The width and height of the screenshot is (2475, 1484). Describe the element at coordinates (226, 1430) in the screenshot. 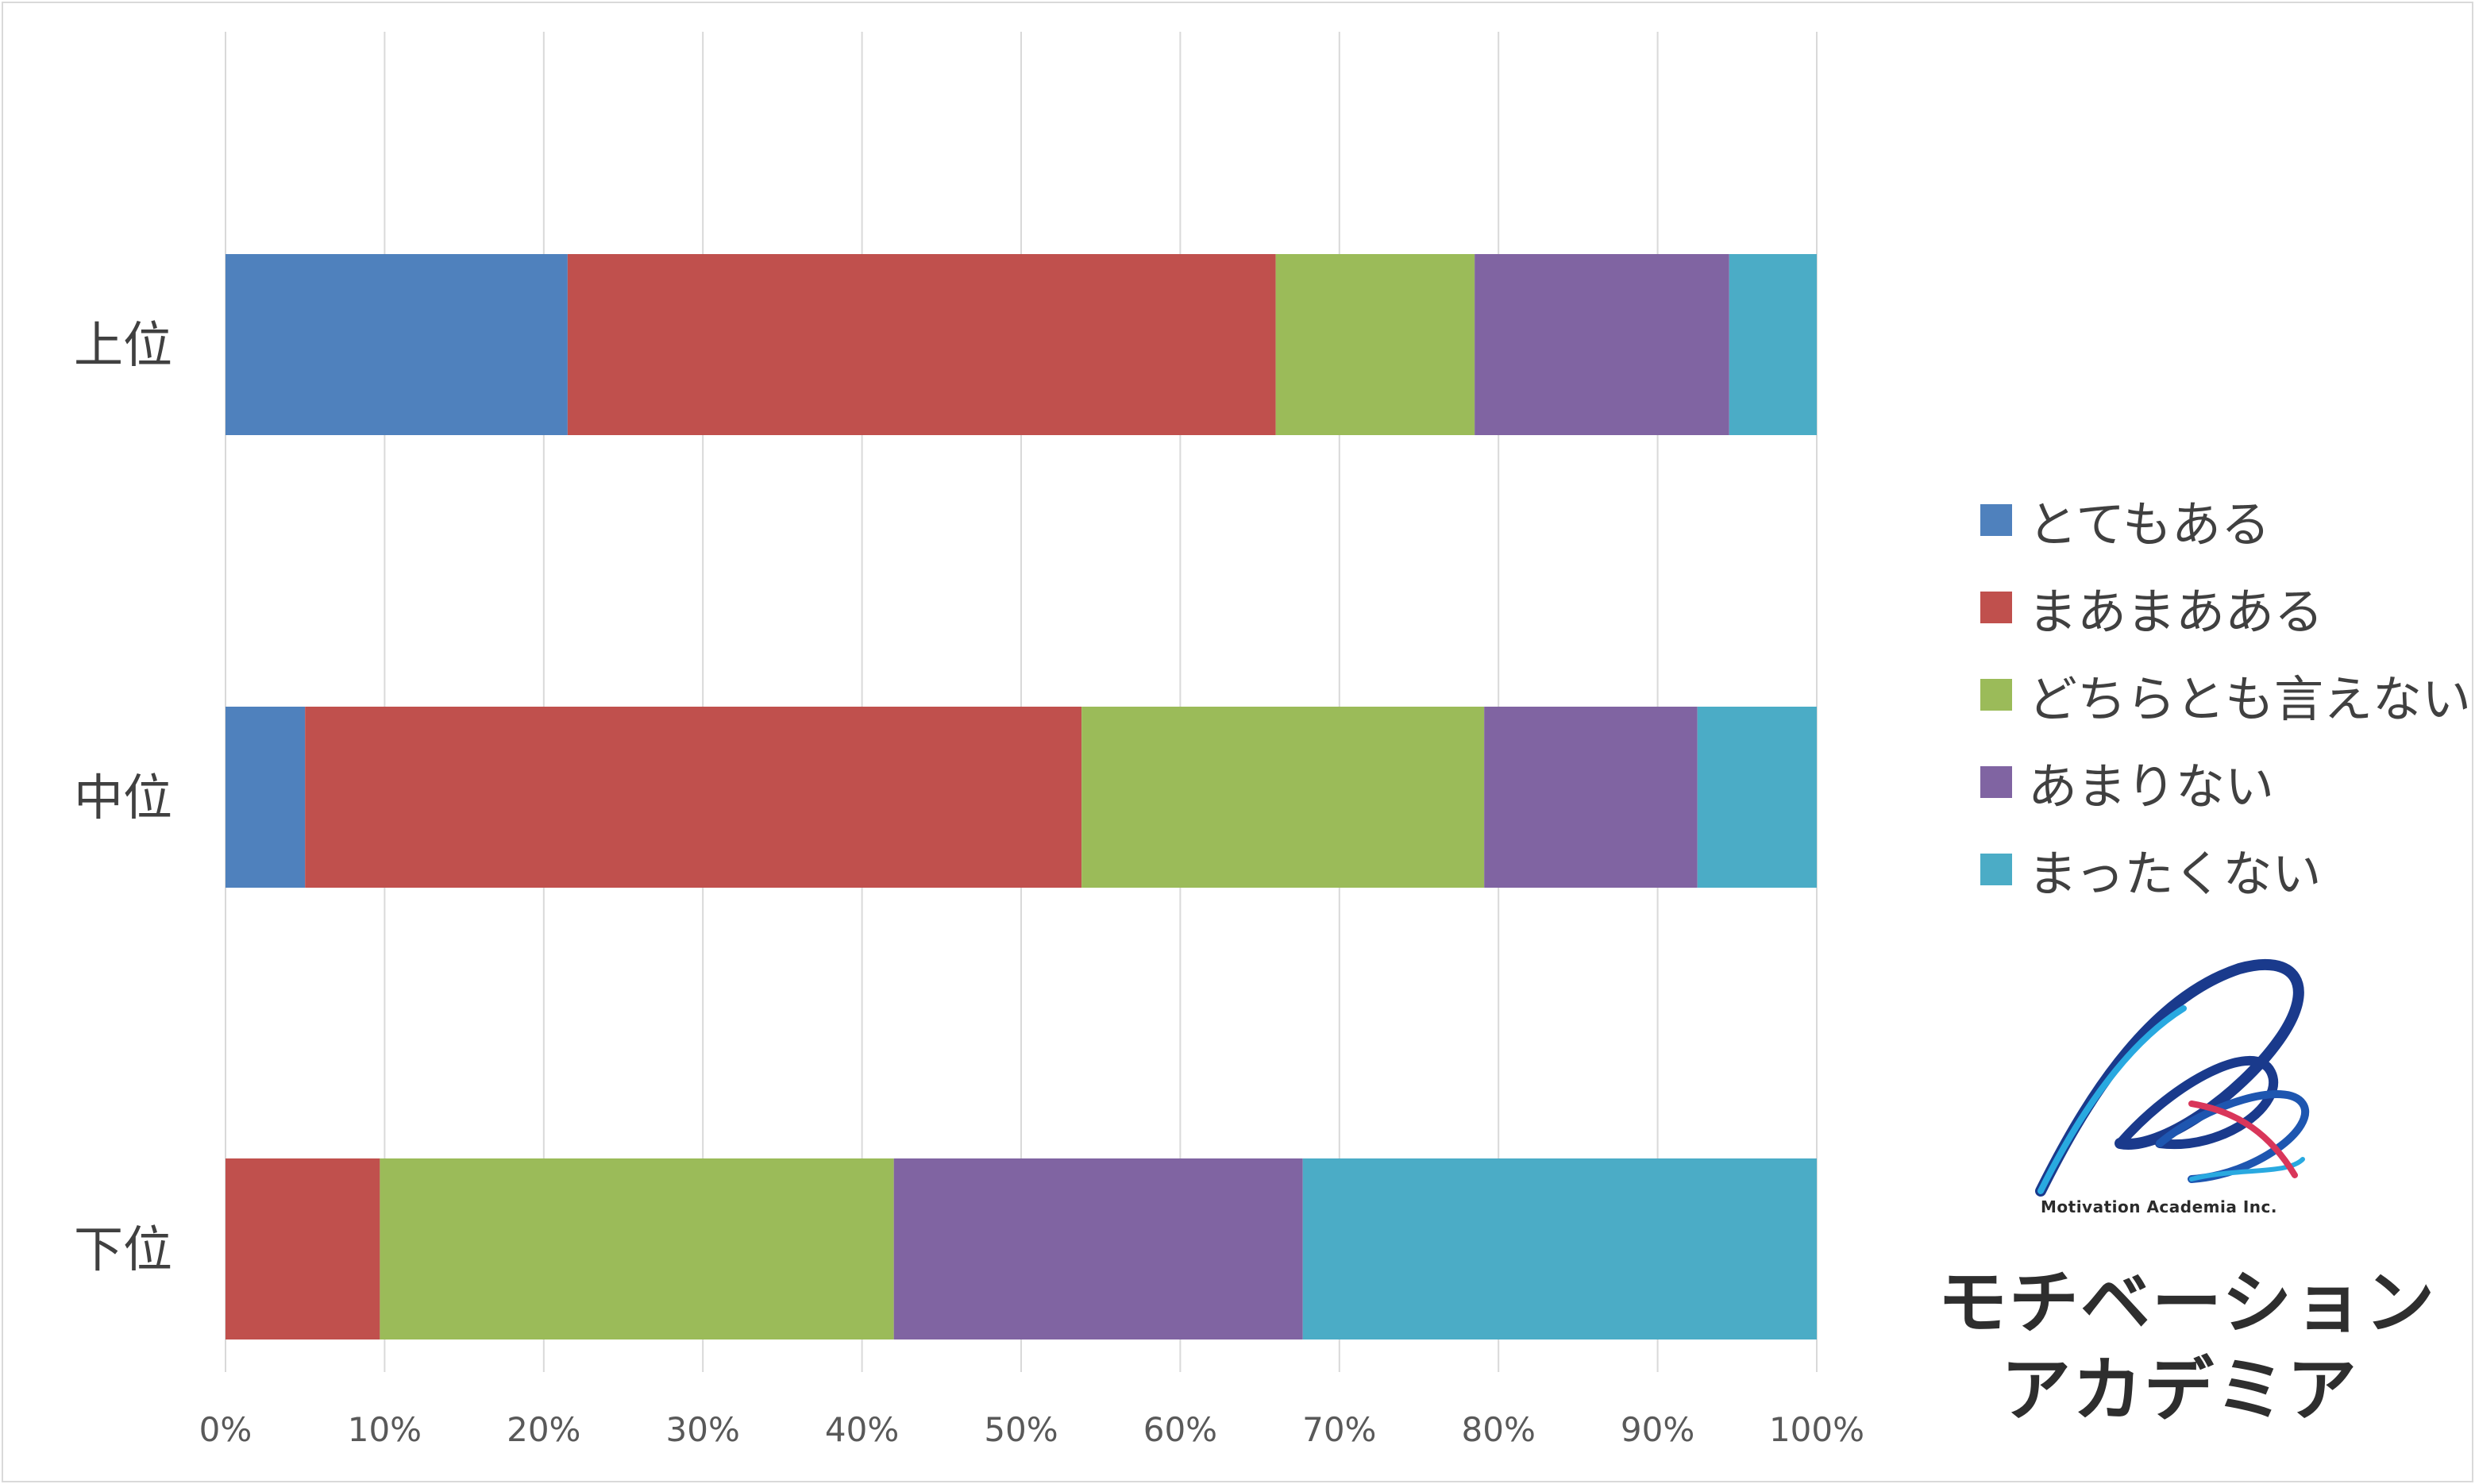

I see `x-tick-label: 0%` at that location.